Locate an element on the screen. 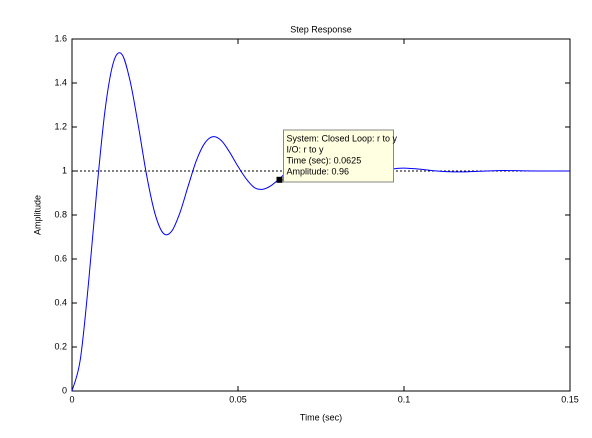 The height and width of the screenshot is (438, 592). x-tick-label: 0 is located at coordinates (71, 399).